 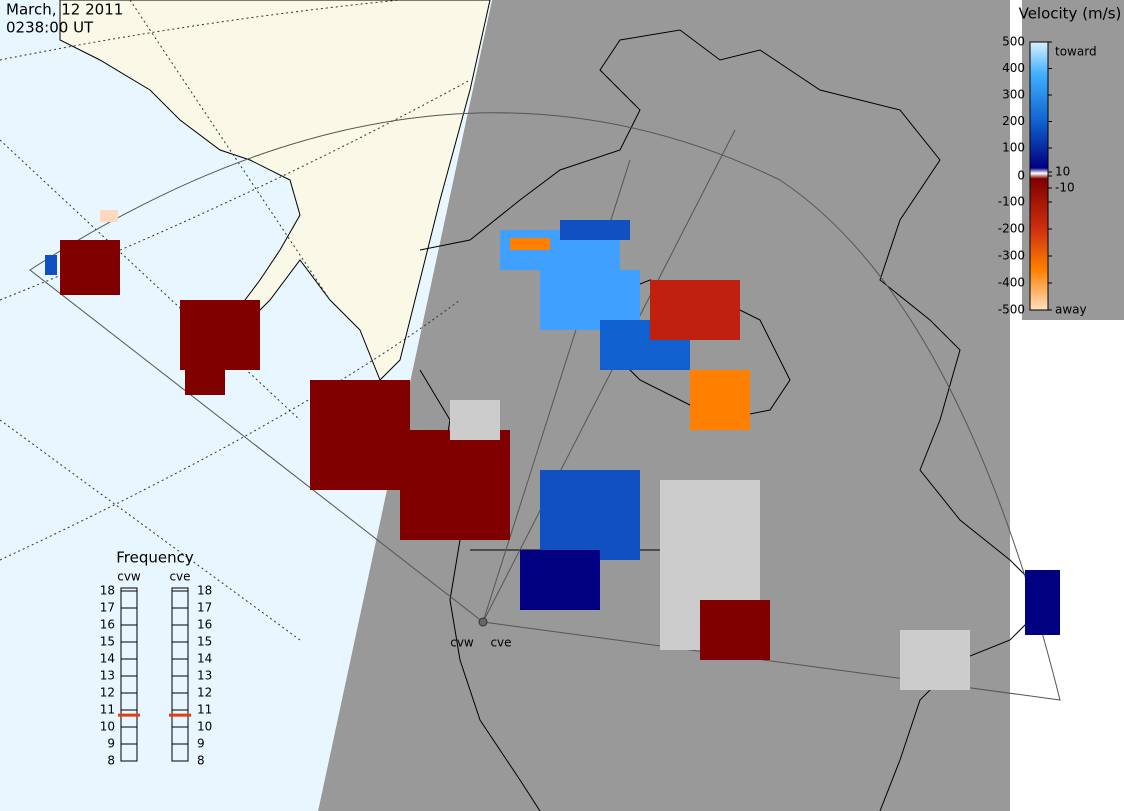 What do you see at coordinates (462, 643) in the screenshot?
I see `station-label: cvw` at bounding box center [462, 643].